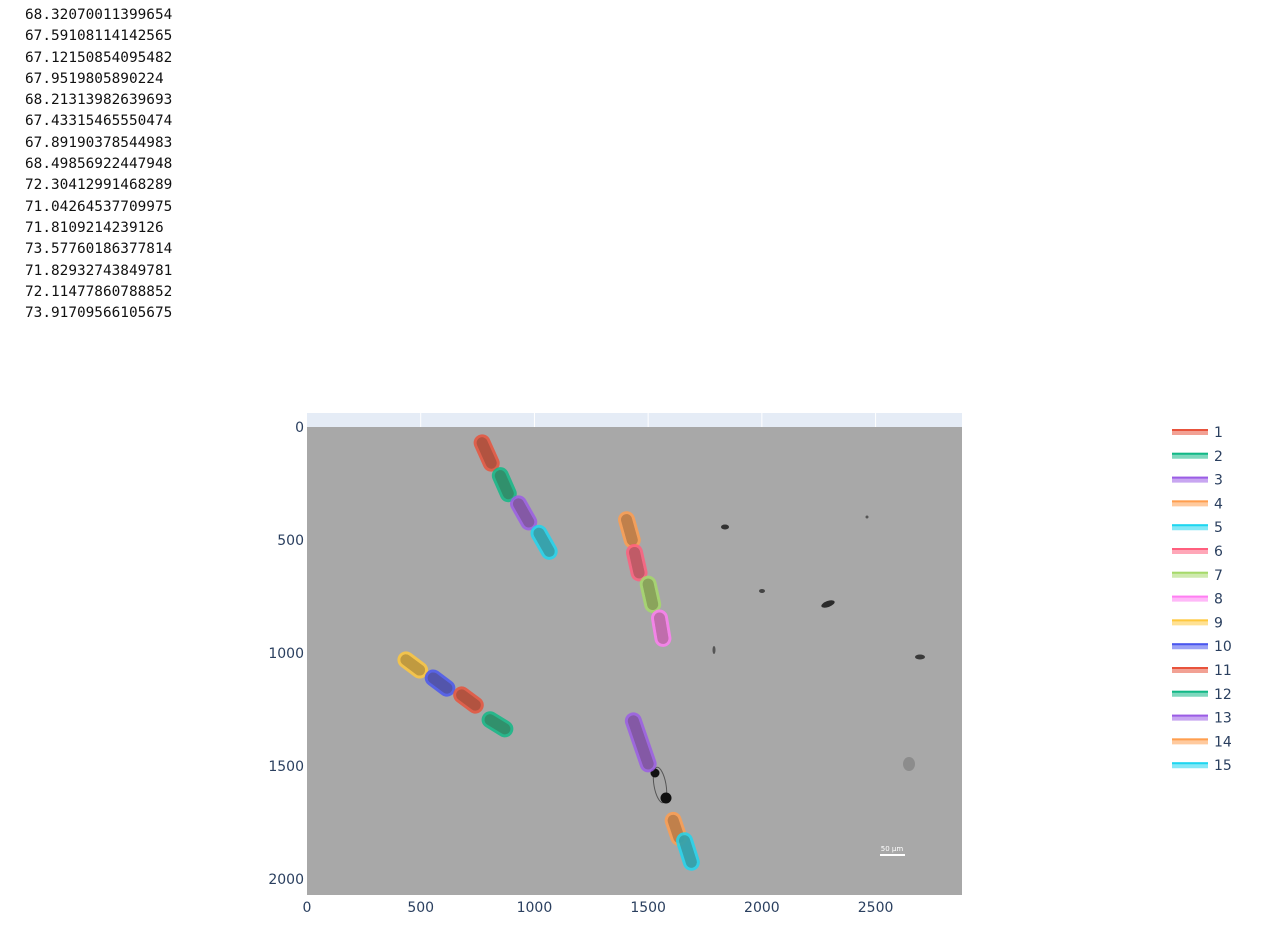  What do you see at coordinates (1223, 766) in the screenshot?
I see `legend-label: 15` at bounding box center [1223, 766].